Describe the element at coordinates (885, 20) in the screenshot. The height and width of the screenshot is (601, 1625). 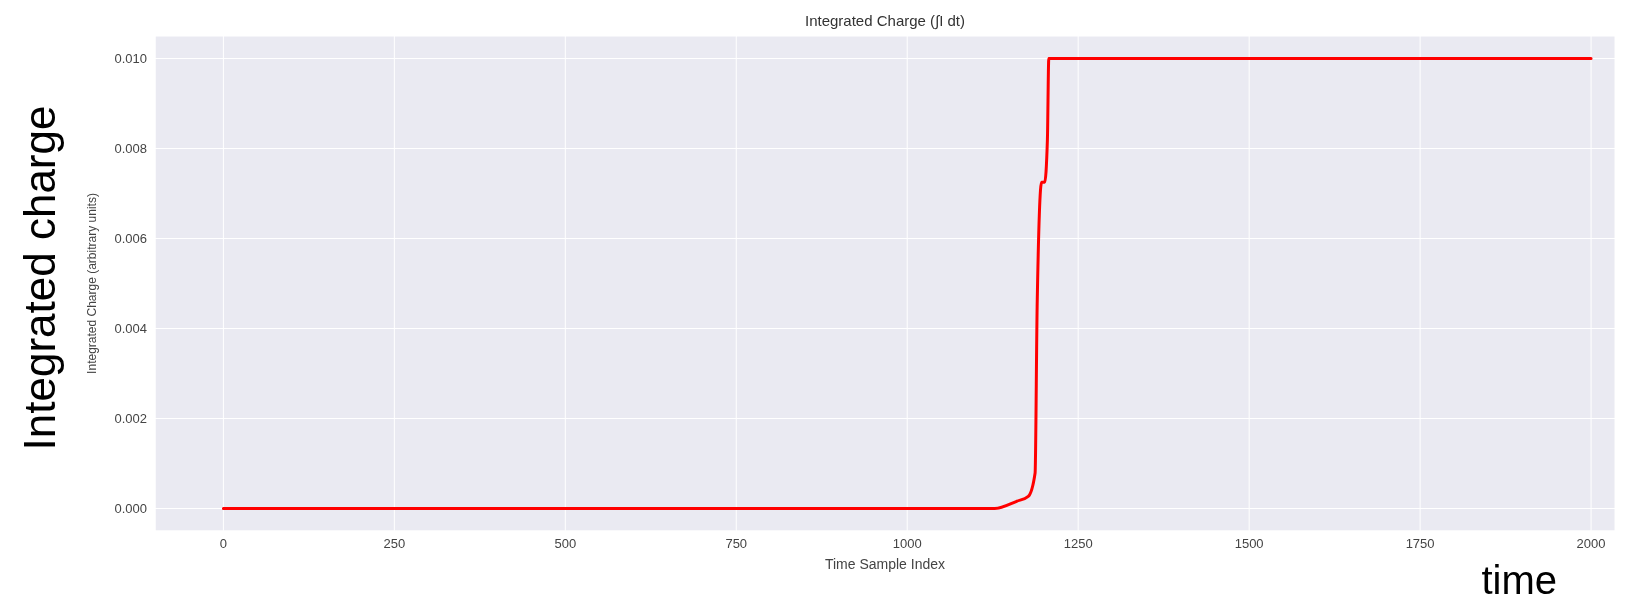
I see `chart-title: Integrated Charge (∫I dt)` at that location.